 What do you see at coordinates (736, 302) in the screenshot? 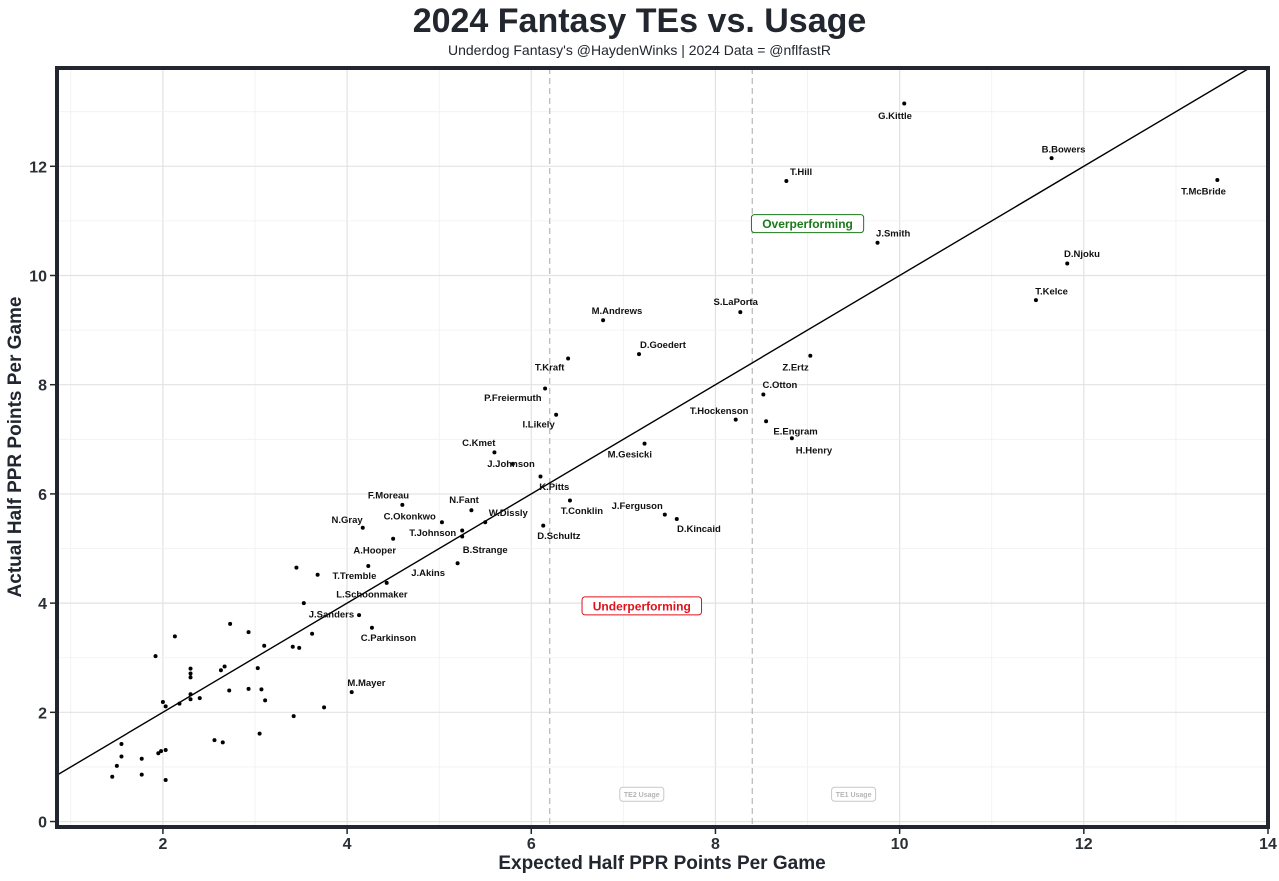
I see `point-label: S.LaPorta` at bounding box center [736, 302].